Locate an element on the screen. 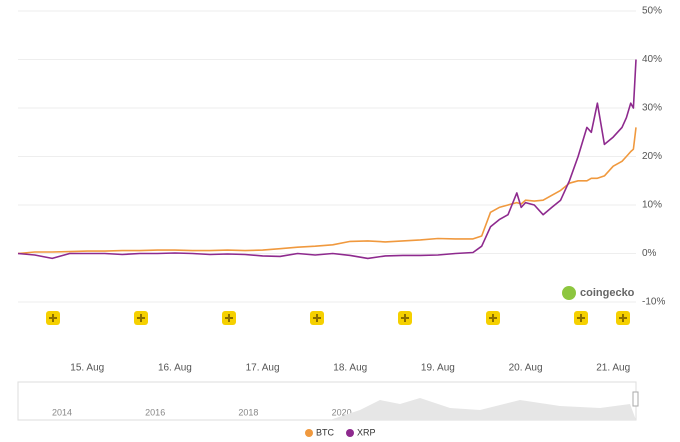  y-tick-label: -10% is located at coordinates (653, 302).